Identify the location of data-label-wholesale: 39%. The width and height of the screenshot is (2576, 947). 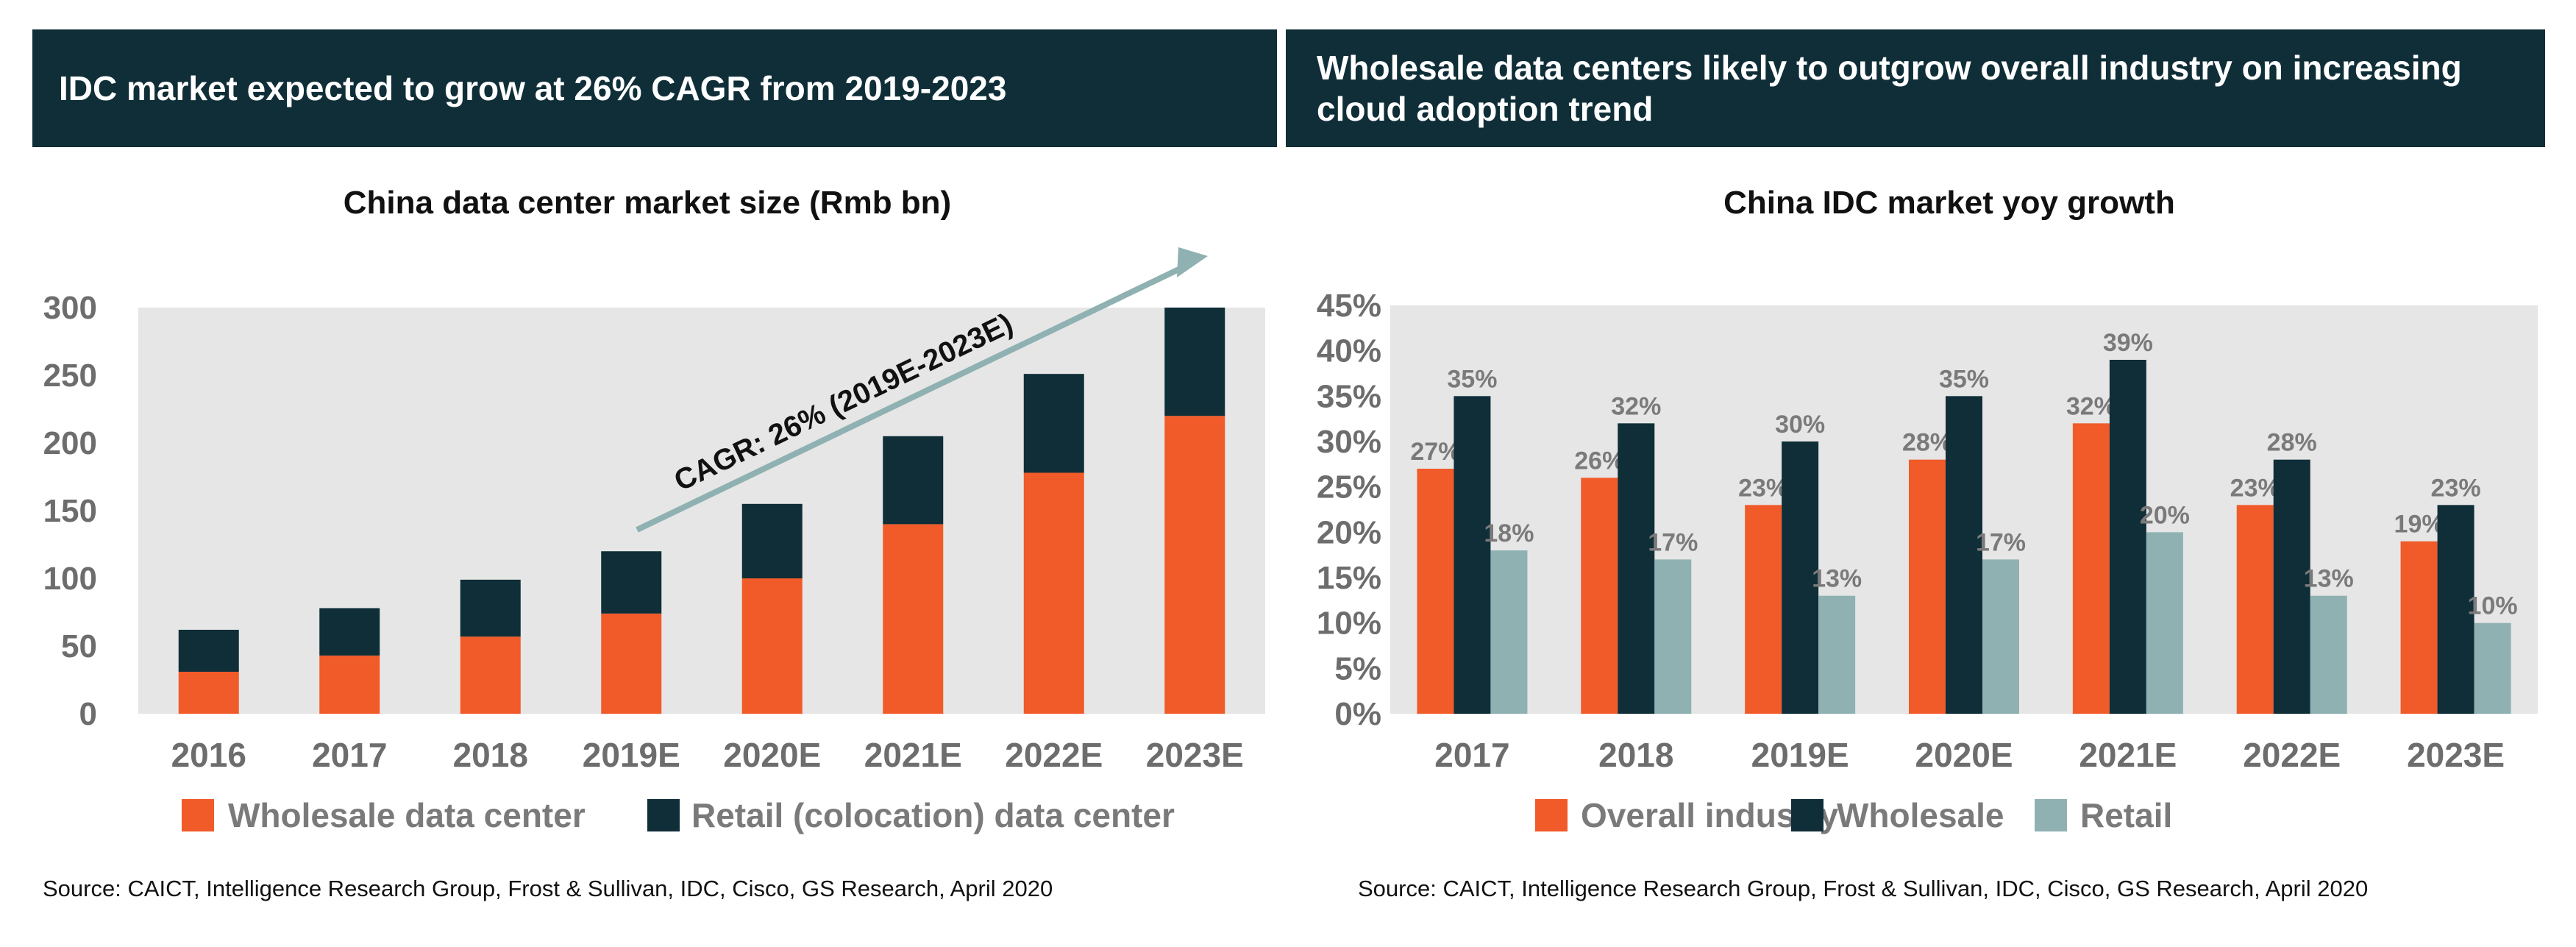
(2128, 343).